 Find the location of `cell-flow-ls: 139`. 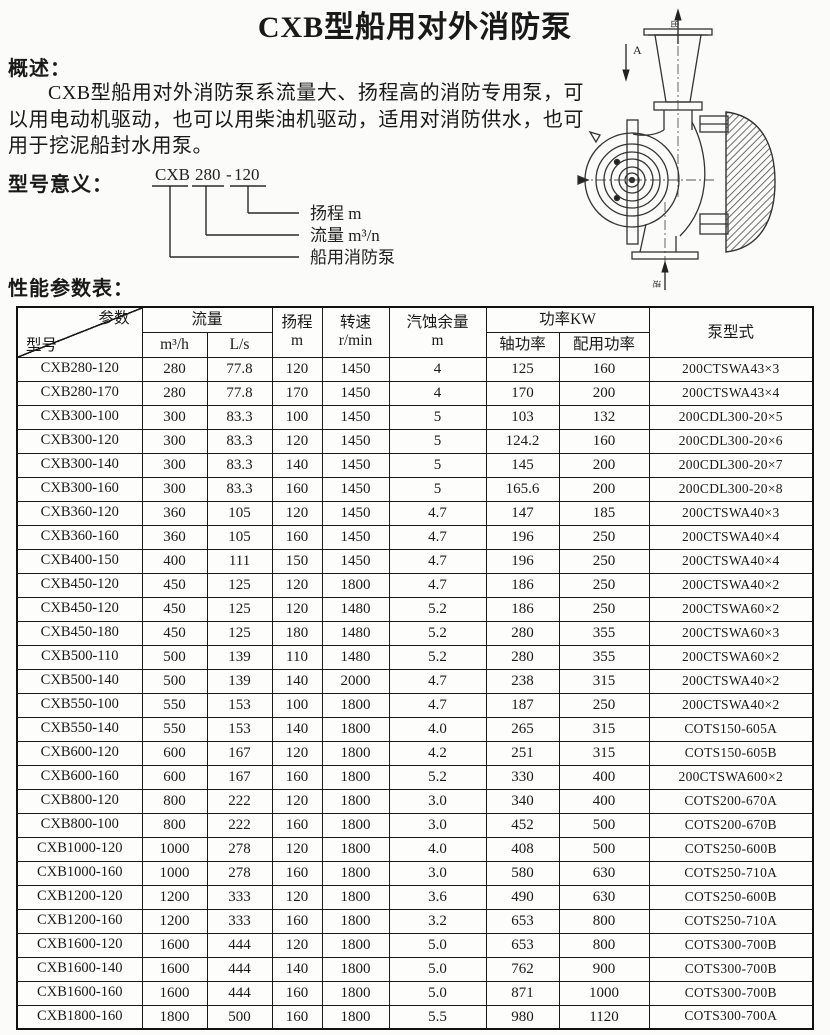

cell-flow-ls: 139 is located at coordinates (239, 681).